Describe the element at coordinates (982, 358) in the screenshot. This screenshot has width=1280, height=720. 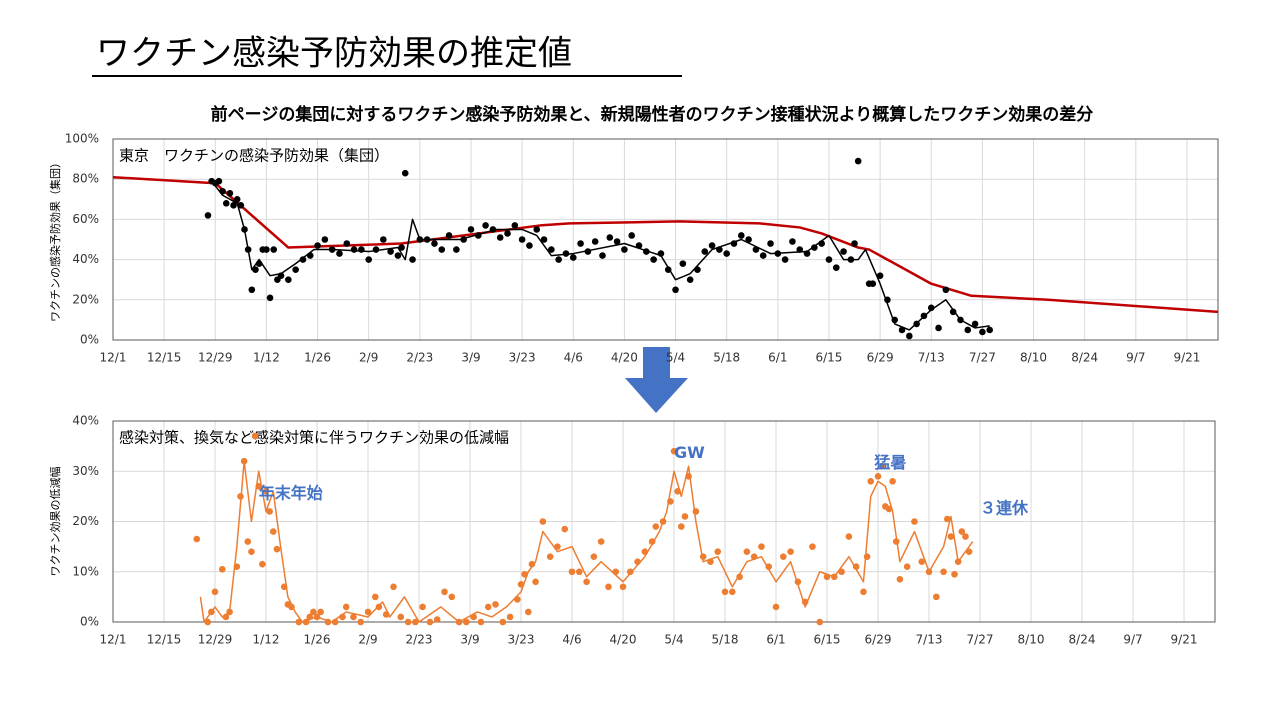
I see `x-tick-label: 7/27` at that location.